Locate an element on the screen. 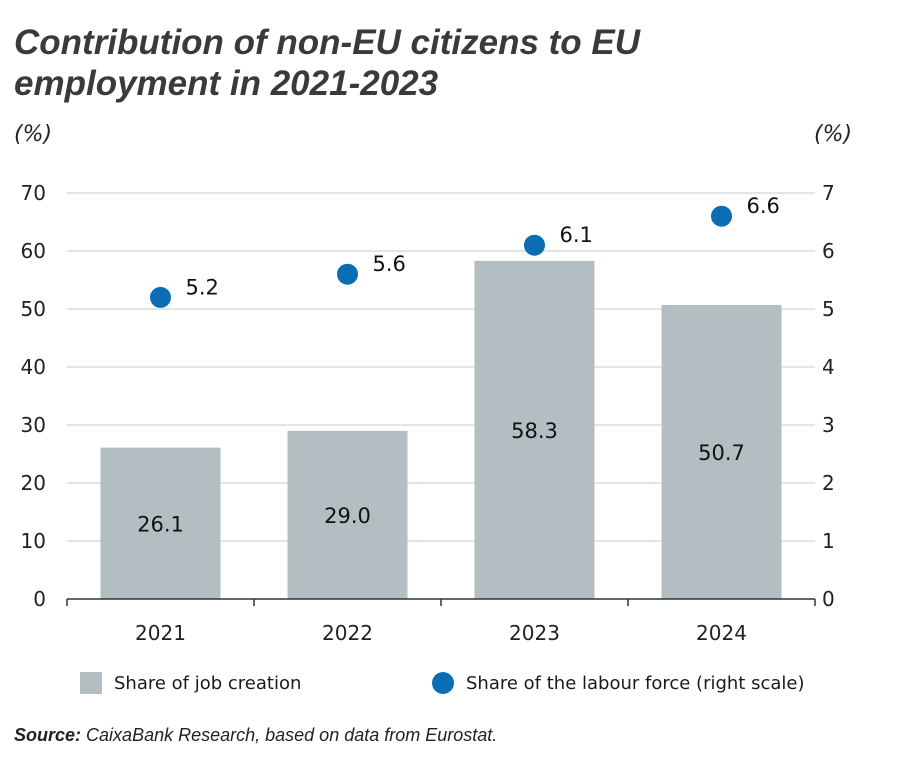 The image size is (900, 777). legend-item-dots: Share of the labour force (right scale) is located at coordinates (618, 683).